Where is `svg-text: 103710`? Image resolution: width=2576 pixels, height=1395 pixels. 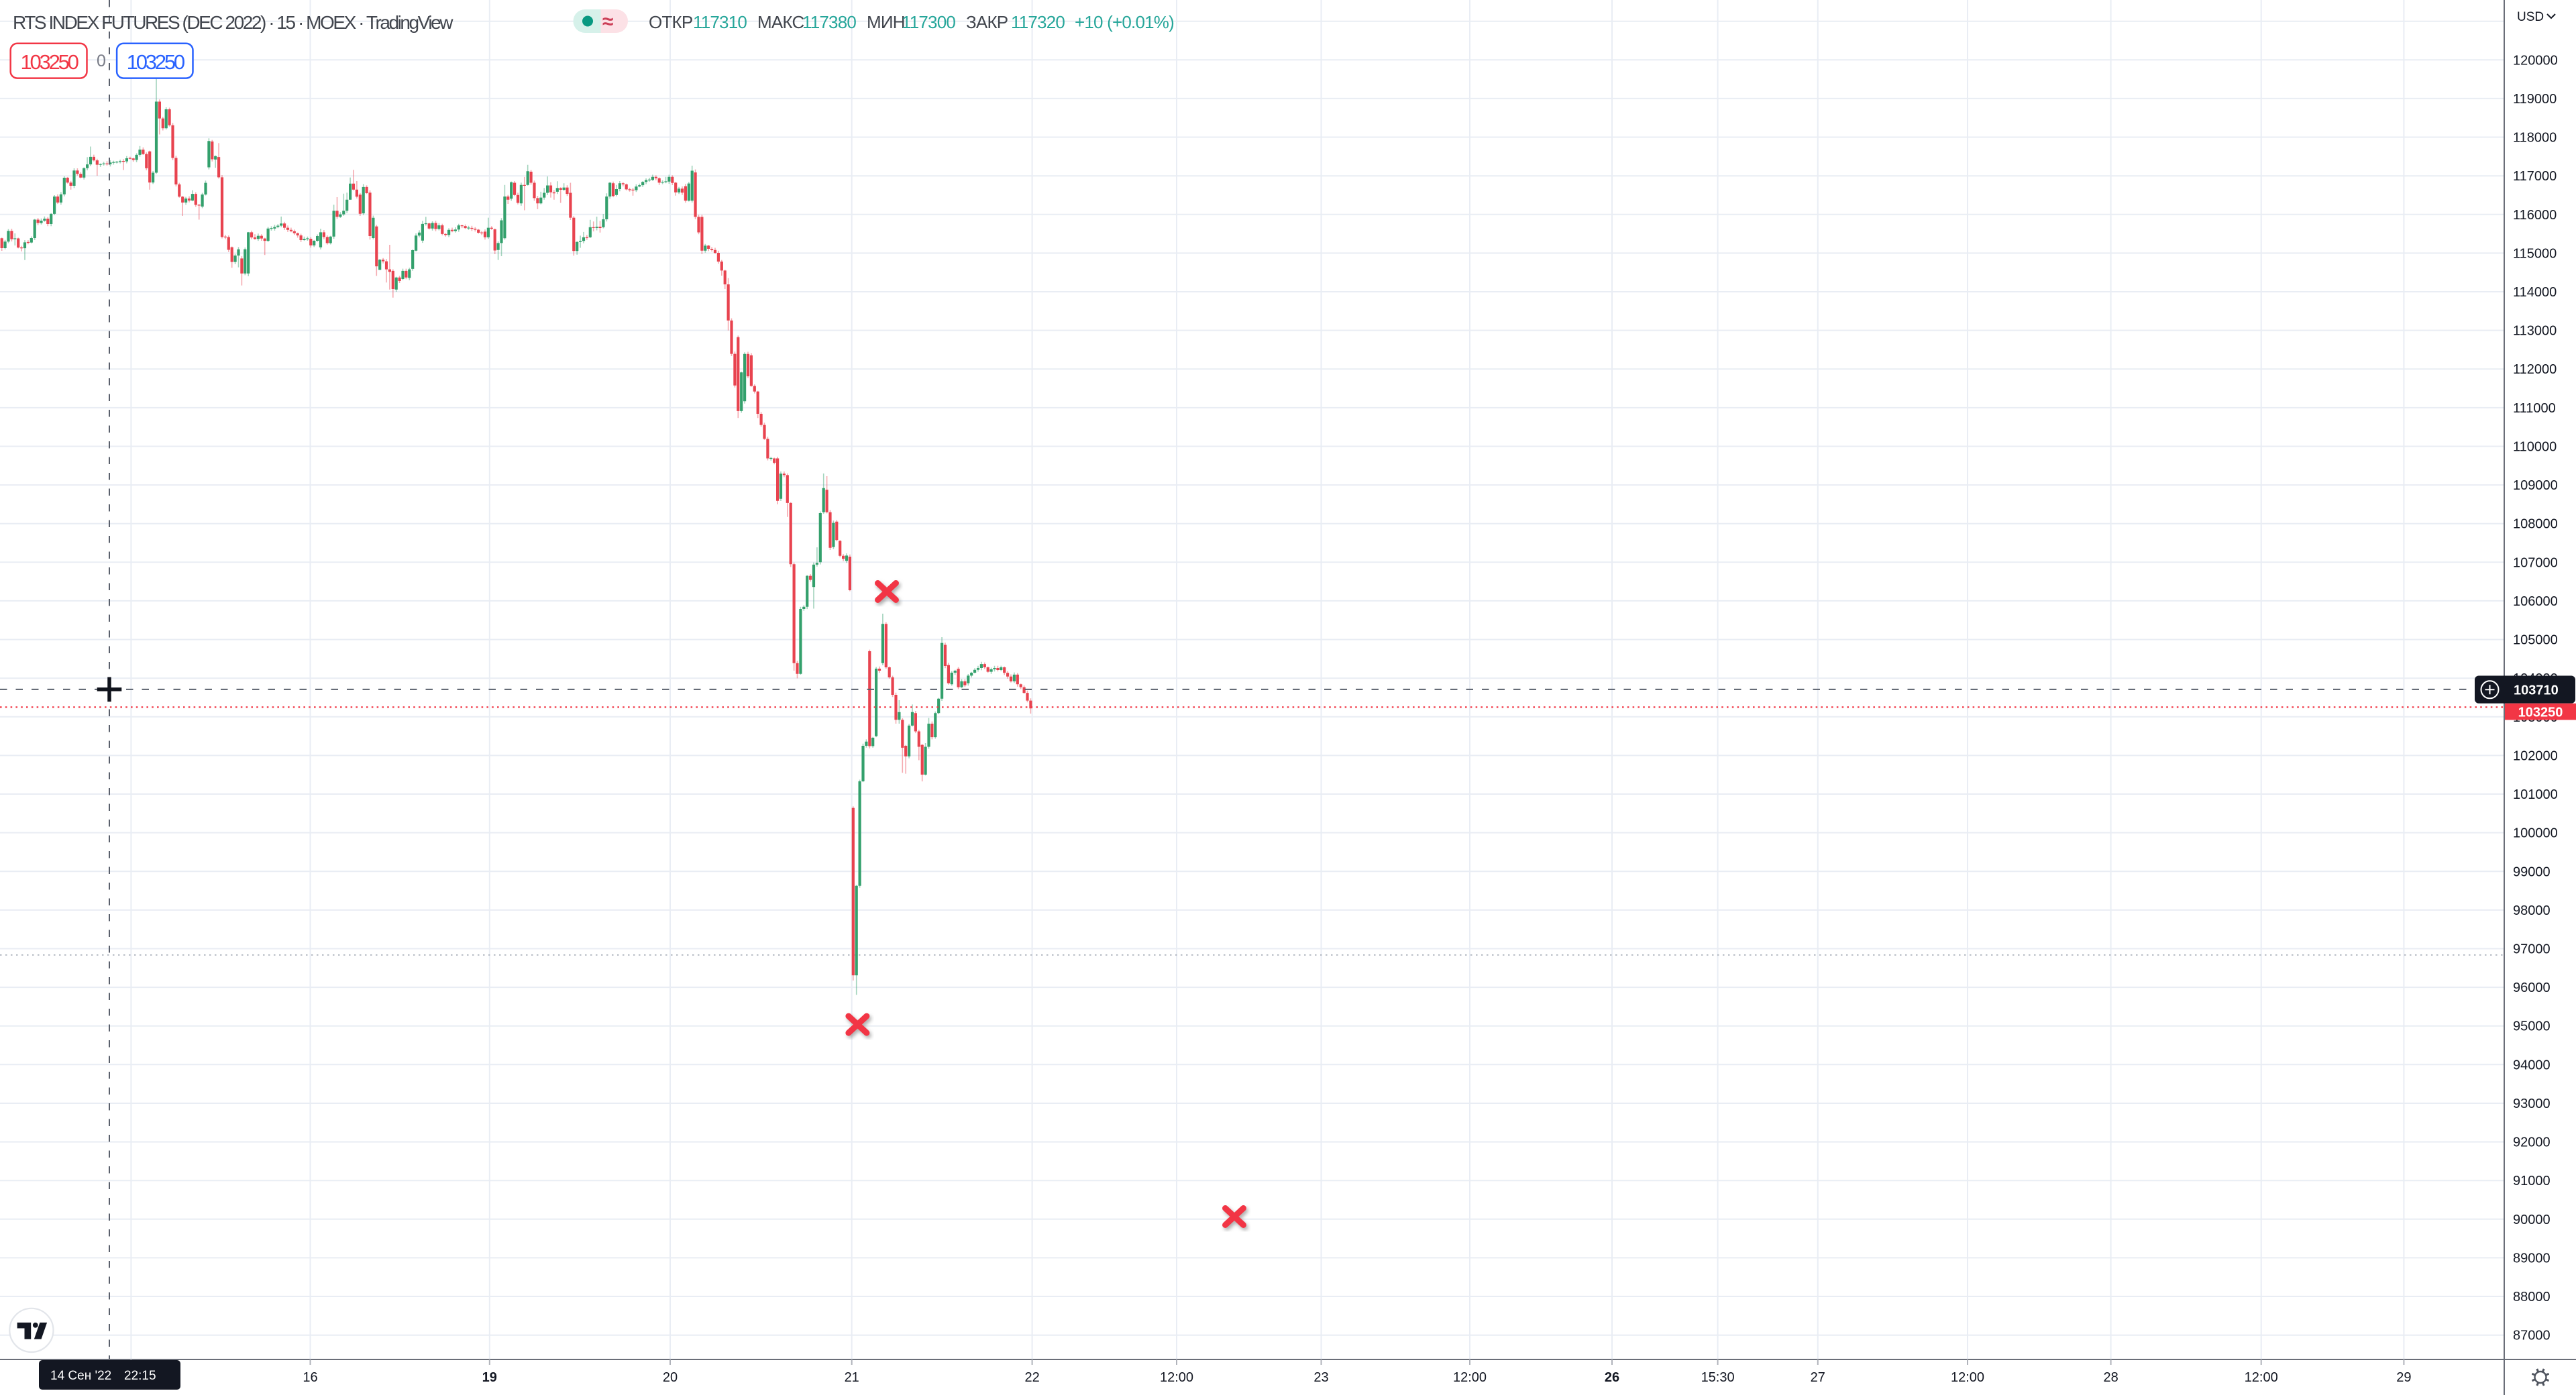 svg-text: 103710 is located at coordinates (2536, 690).